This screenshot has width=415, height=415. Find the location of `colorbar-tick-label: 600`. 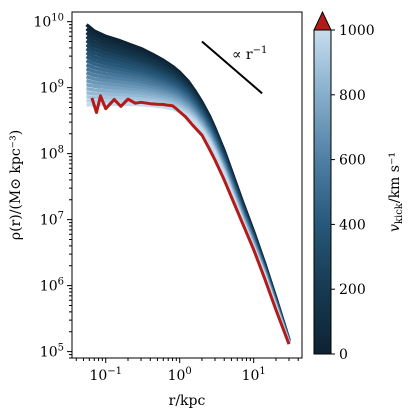

colorbar-tick-label: 600 is located at coordinates (352, 161).